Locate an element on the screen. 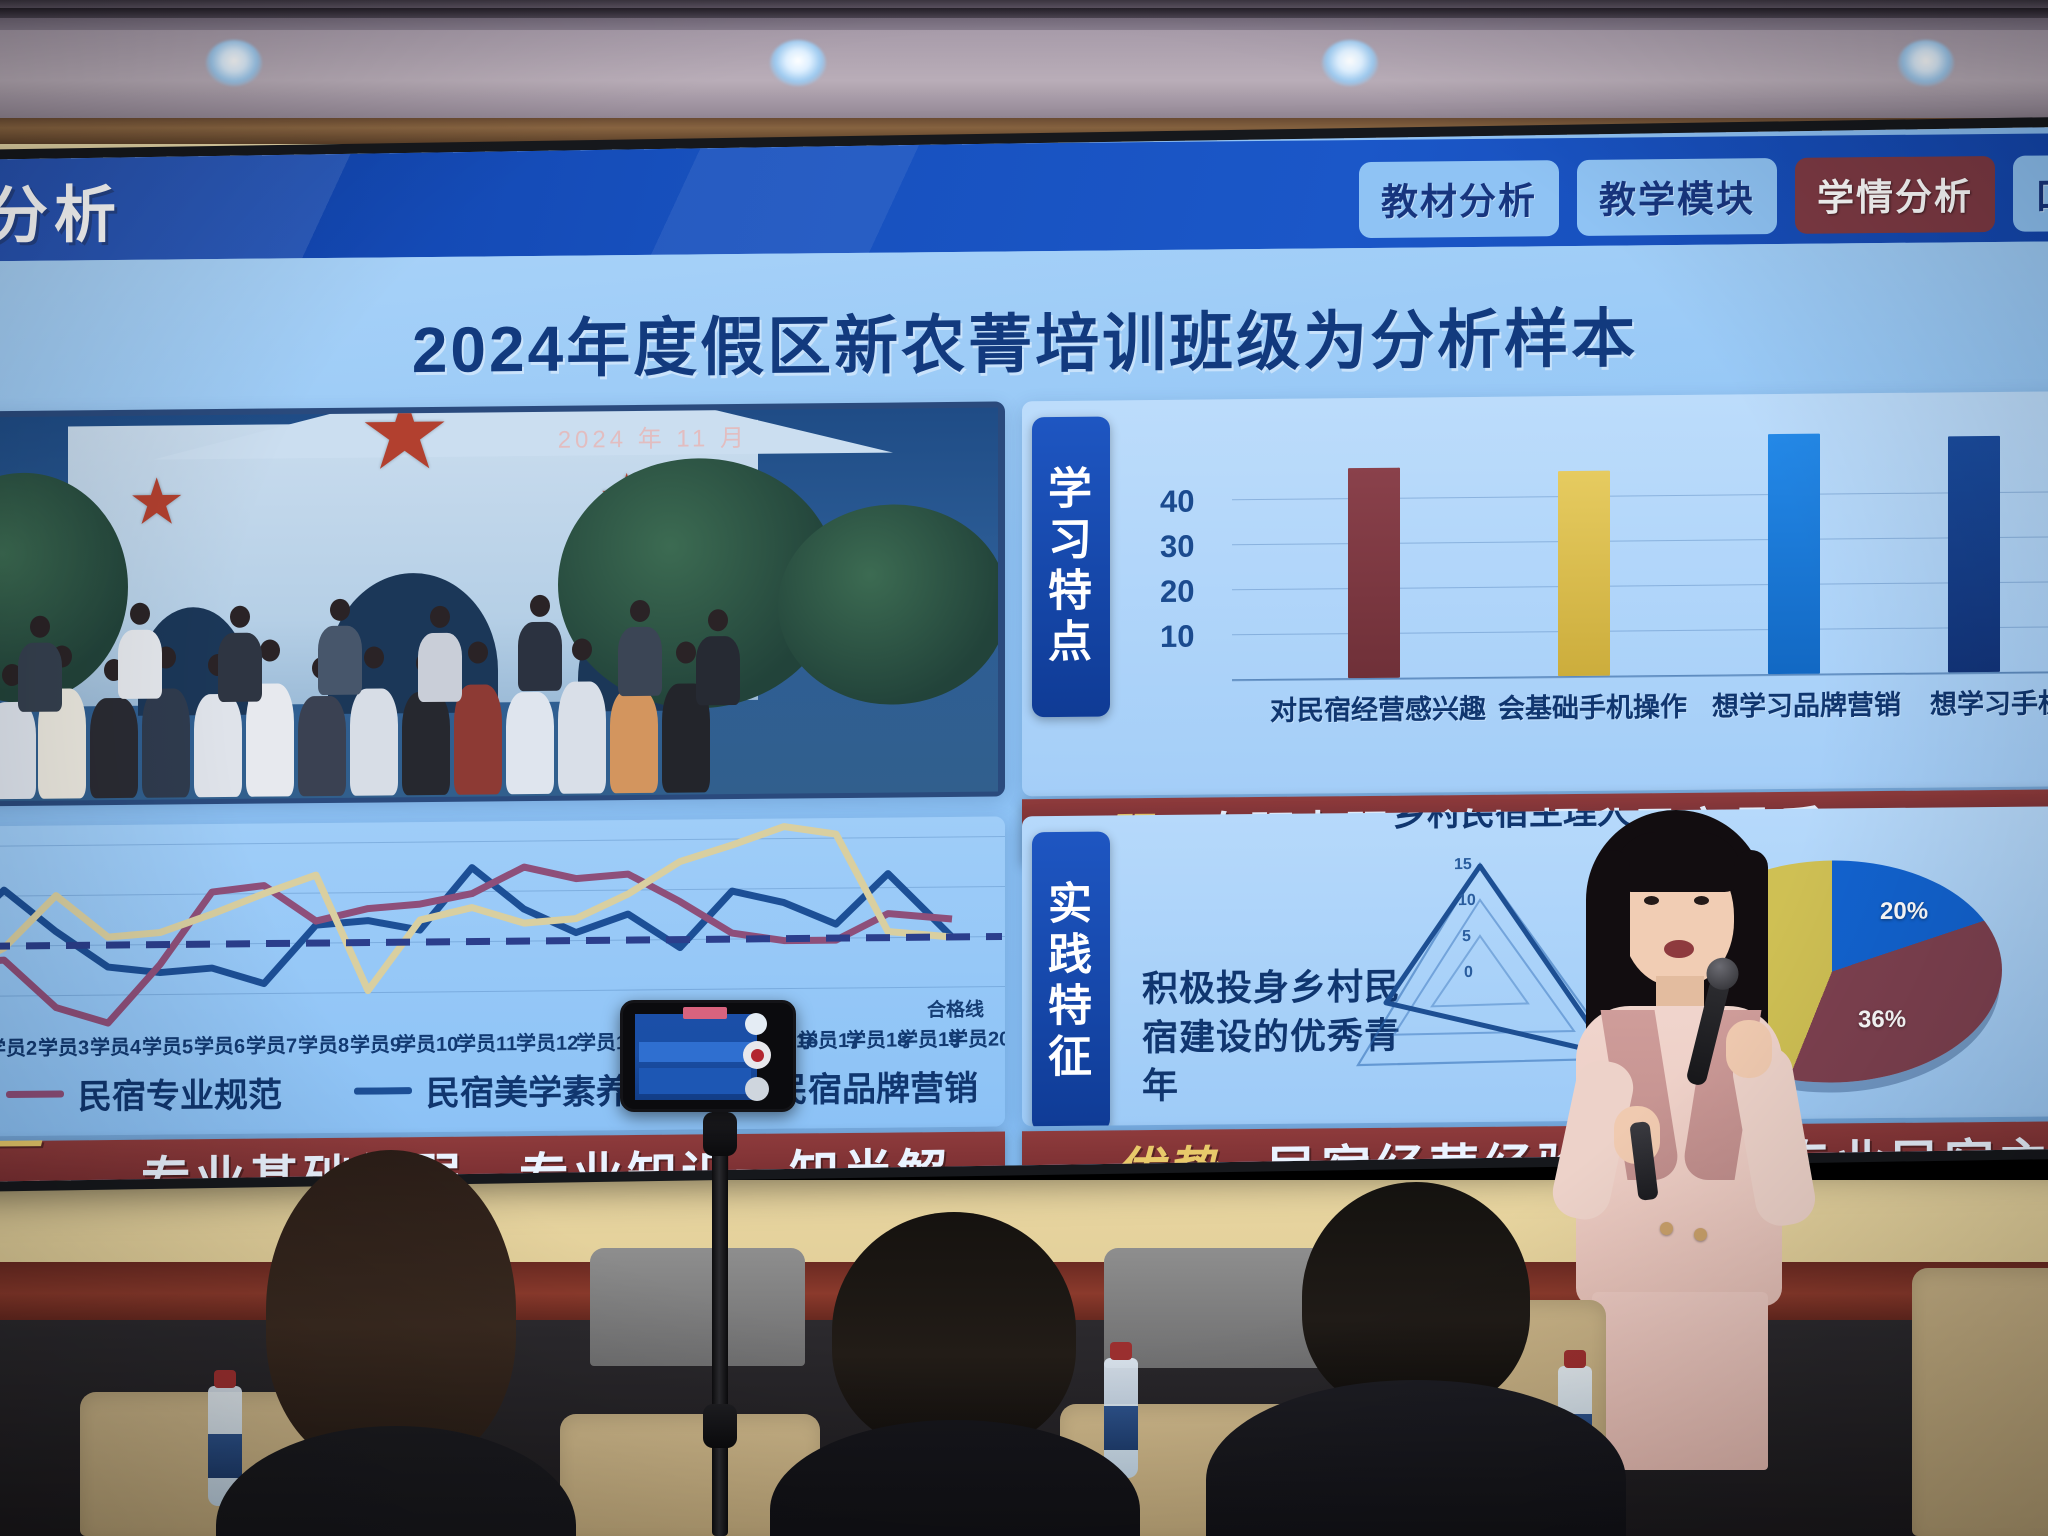 The width and height of the screenshot is (2048, 1536). panel-label-practice-traits: 实 践 特 征 is located at coordinates (1071, 979).